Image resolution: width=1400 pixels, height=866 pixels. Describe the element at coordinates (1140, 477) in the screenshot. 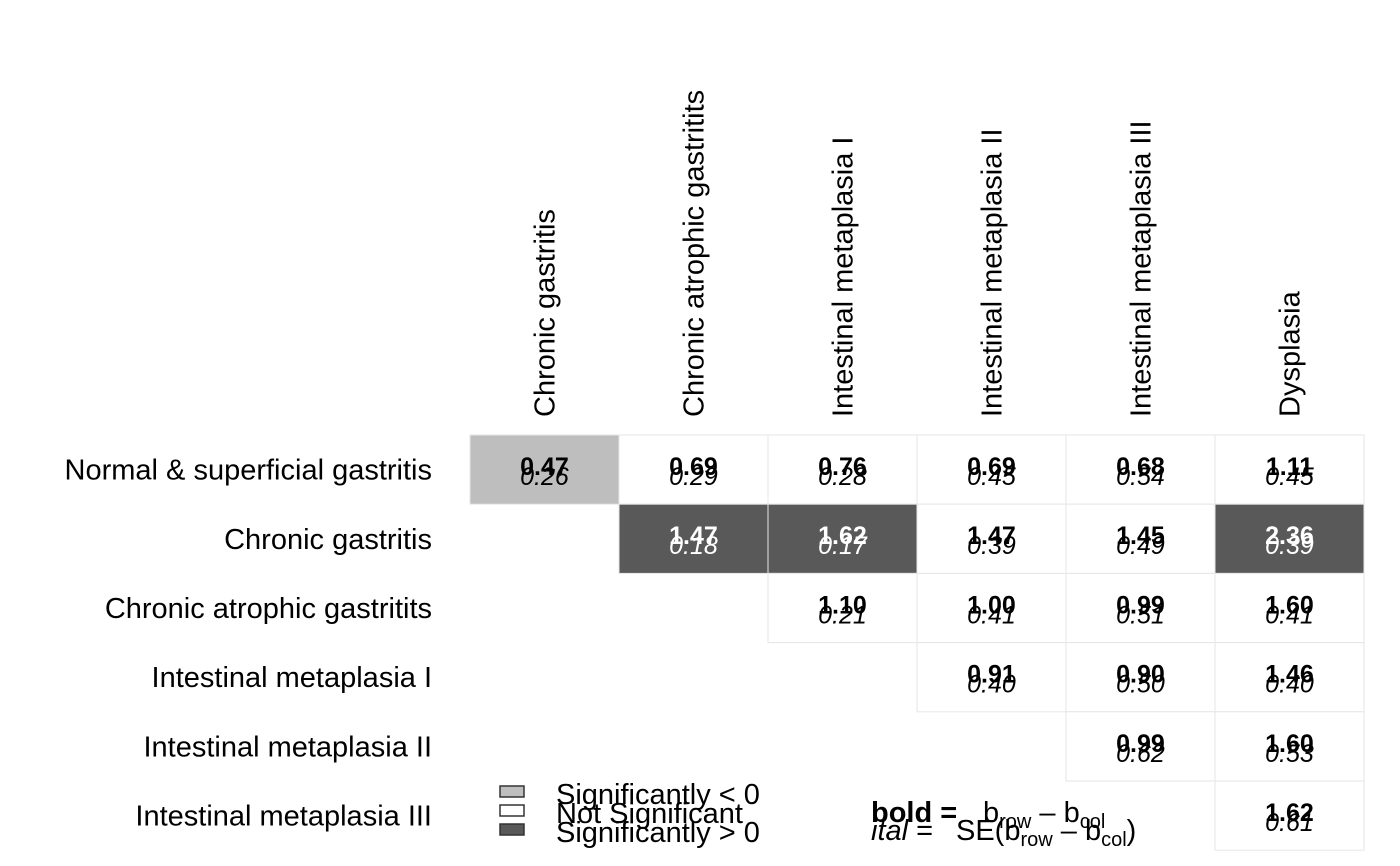

I see `cell-se: 0.54` at that location.